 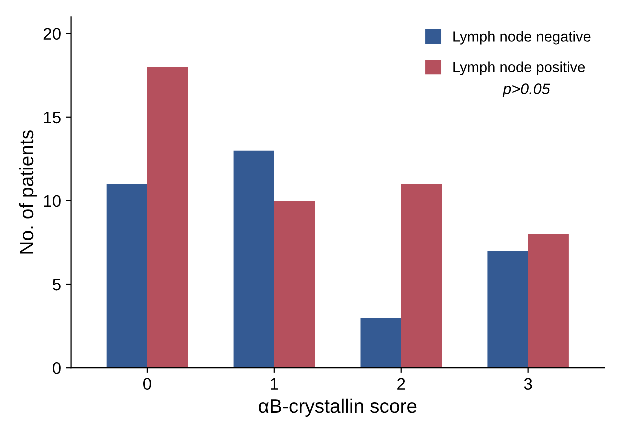 I want to click on legend-label: Lymph node positive, so click(x=520, y=69).